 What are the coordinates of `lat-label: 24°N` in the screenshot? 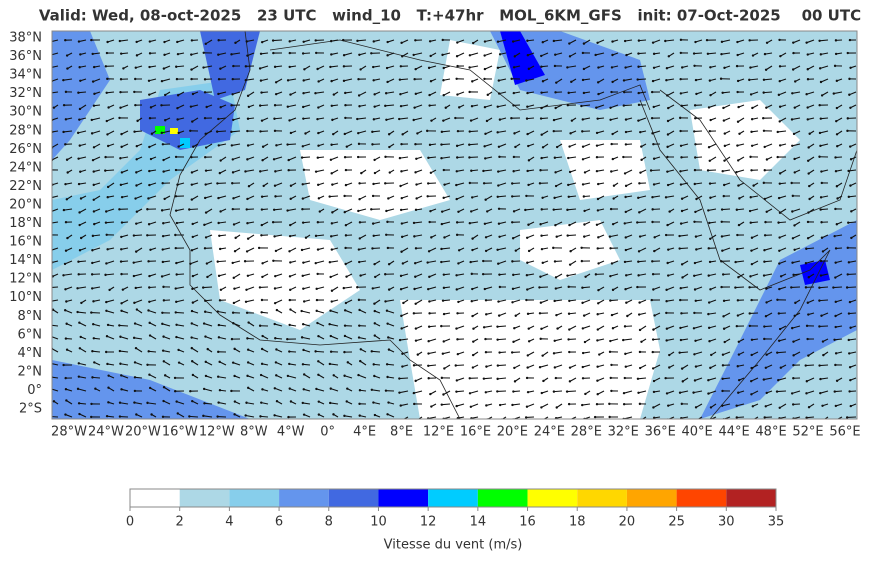 It's located at (25, 167).